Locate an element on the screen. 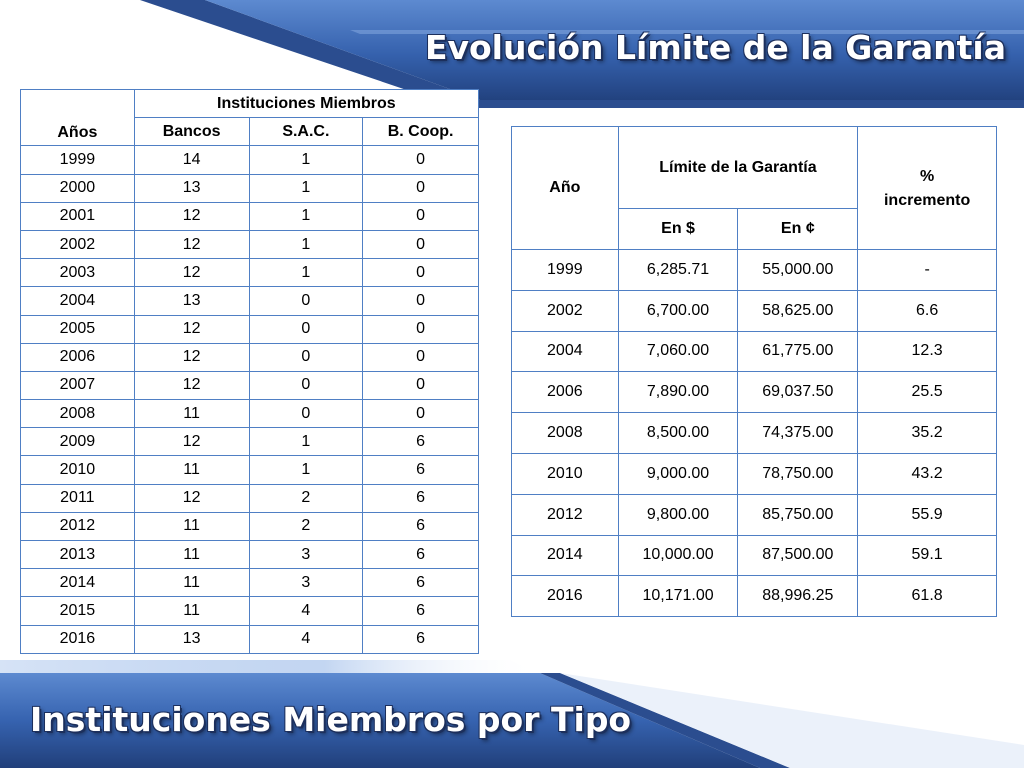 This screenshot has height=768, width=1024. members-row: 2006 12 0 0 is located at coordinates (249, 357).